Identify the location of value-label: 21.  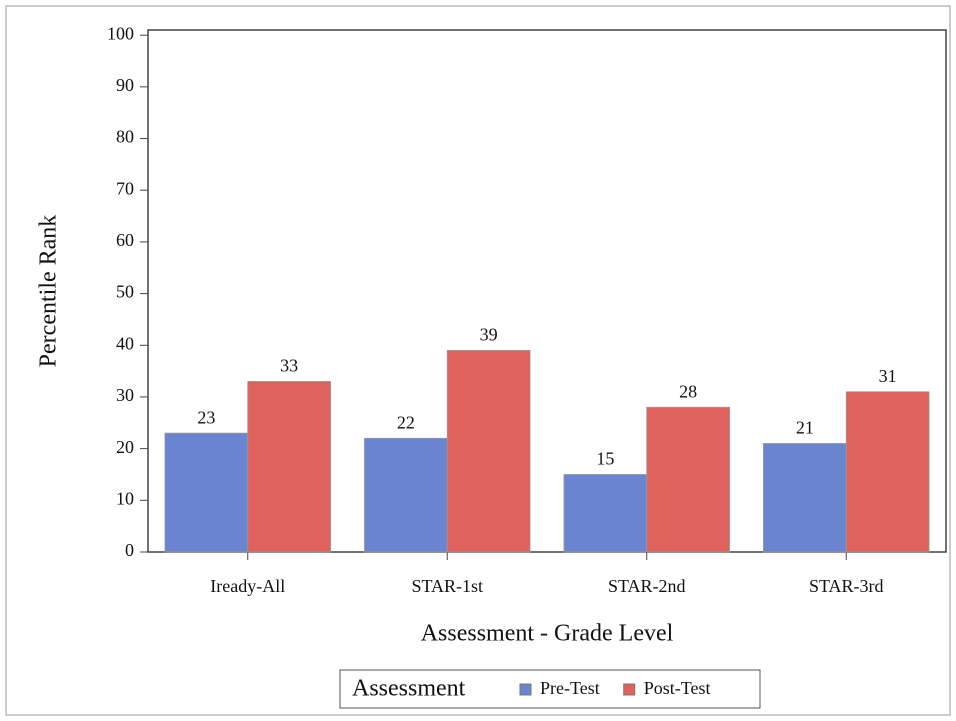
(805, 428).